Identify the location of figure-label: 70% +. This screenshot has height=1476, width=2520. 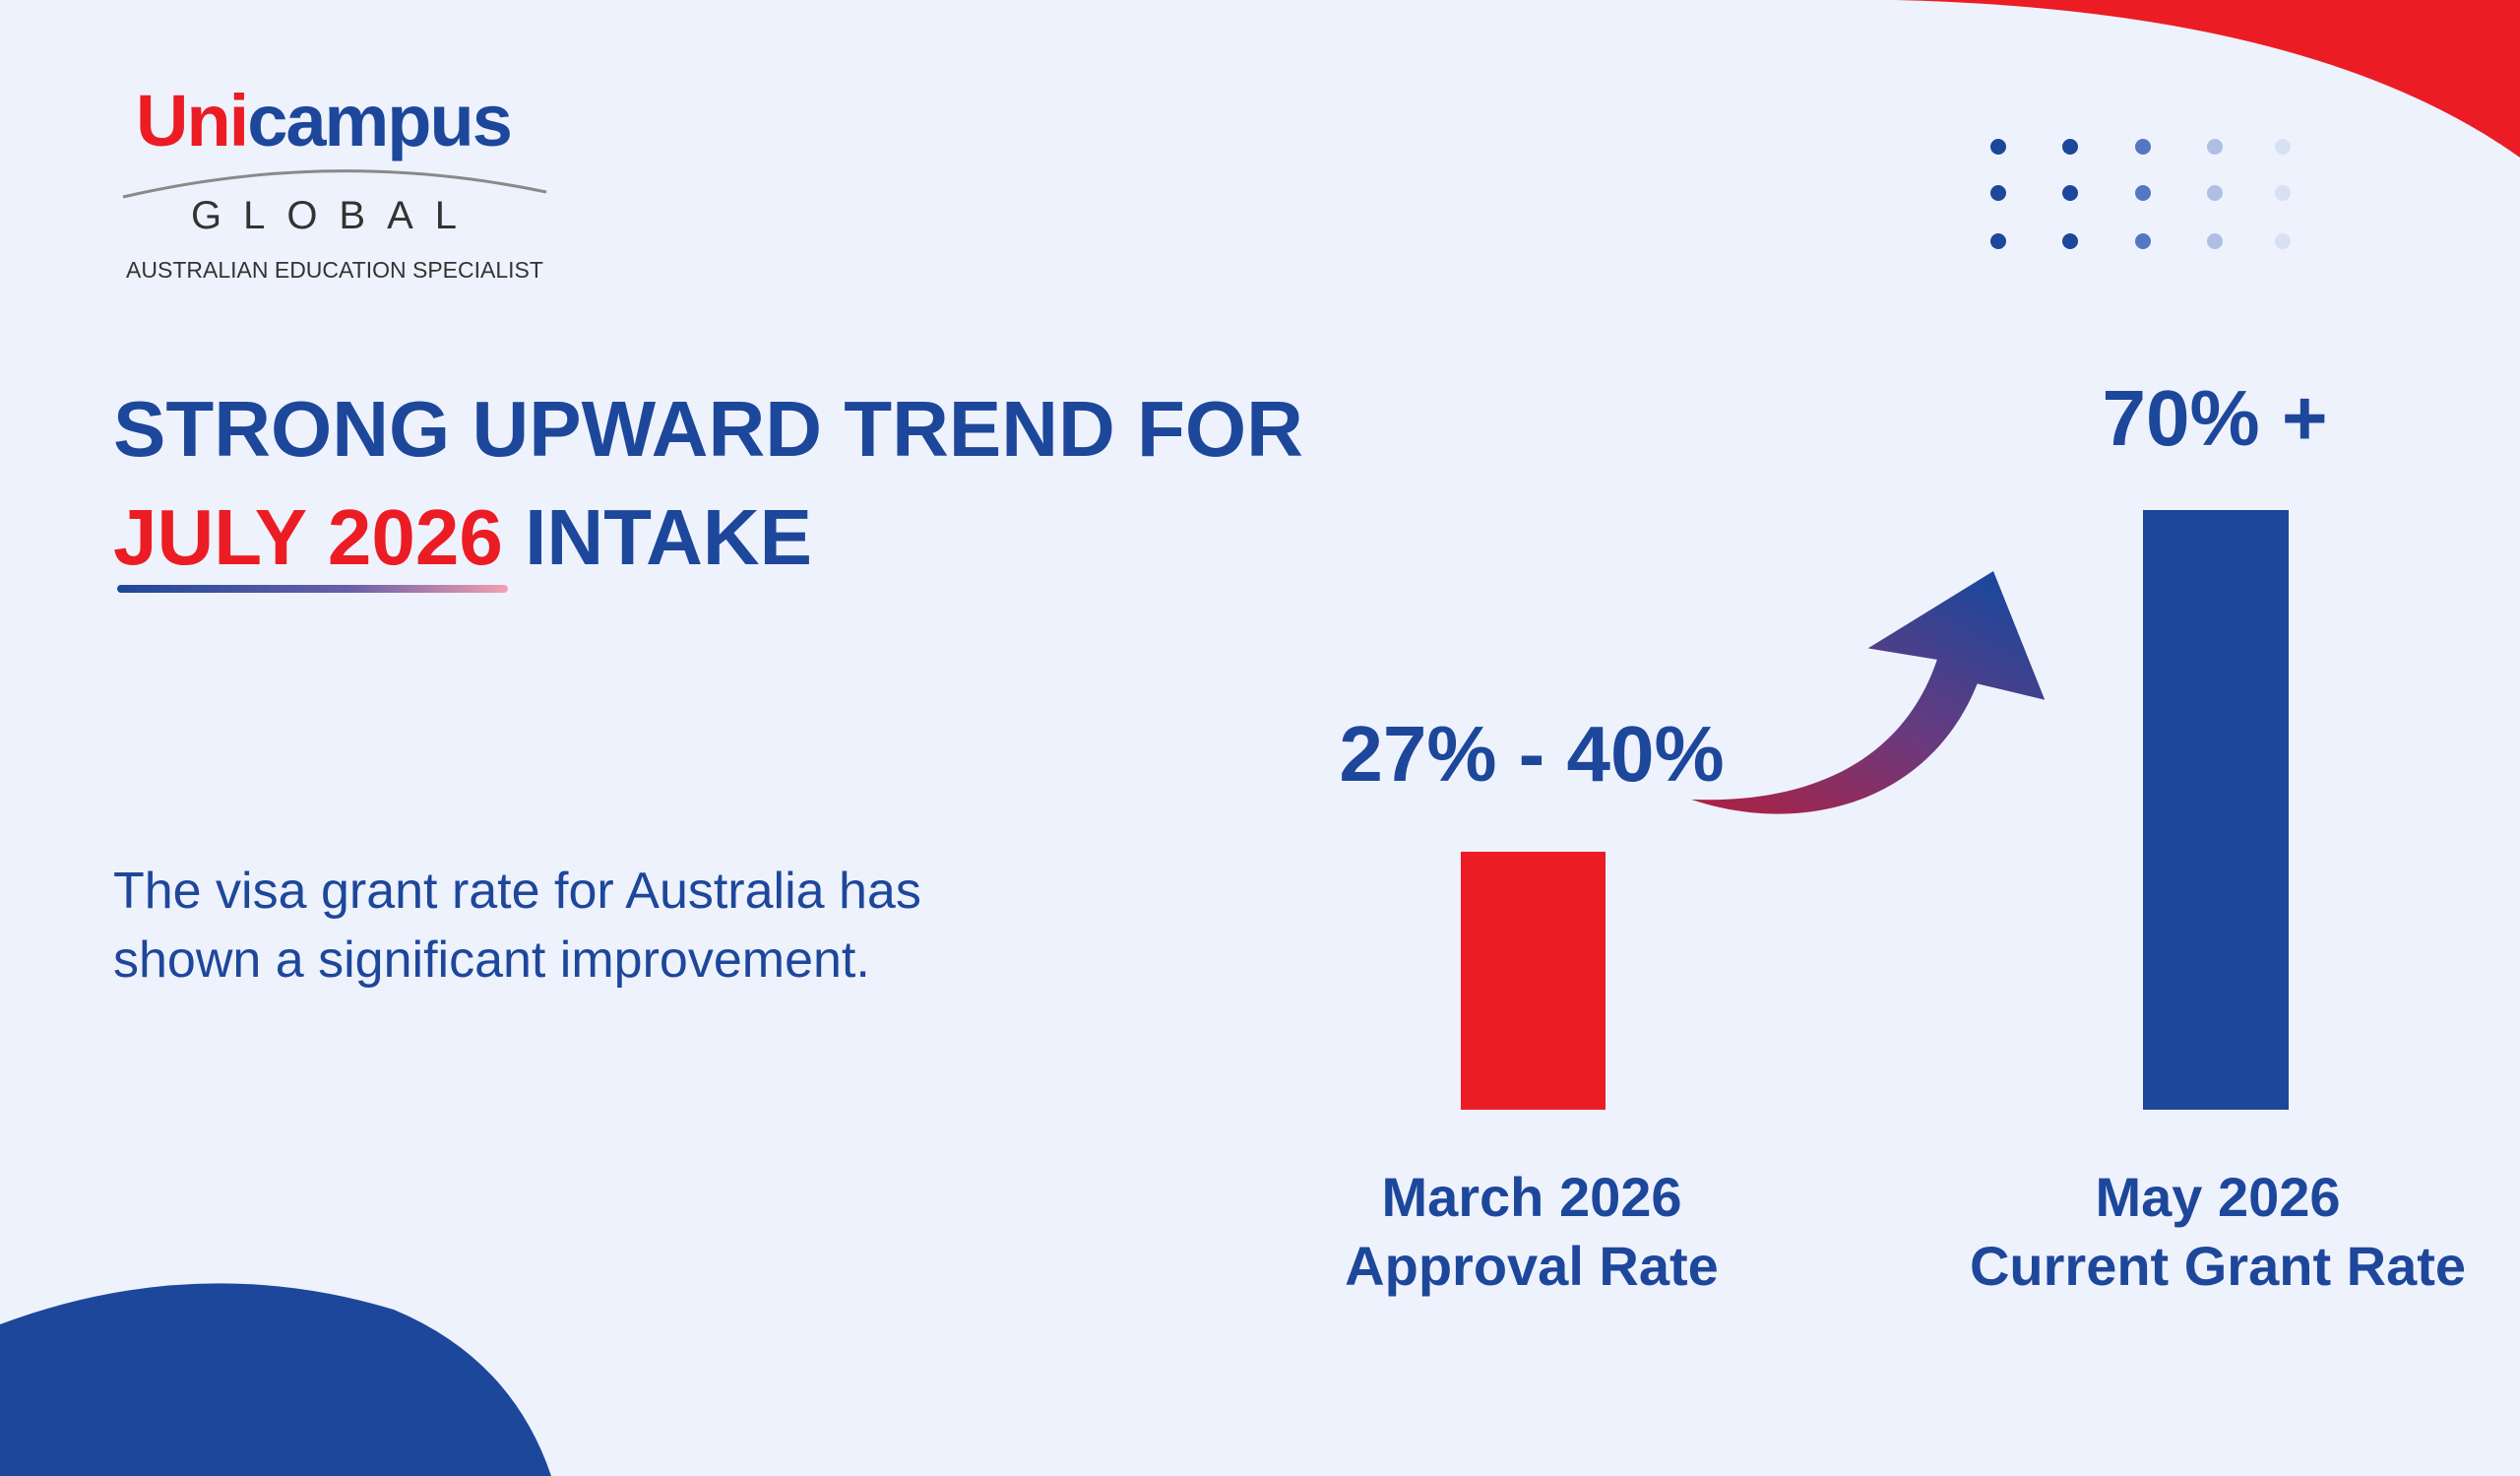
(2214, 418).